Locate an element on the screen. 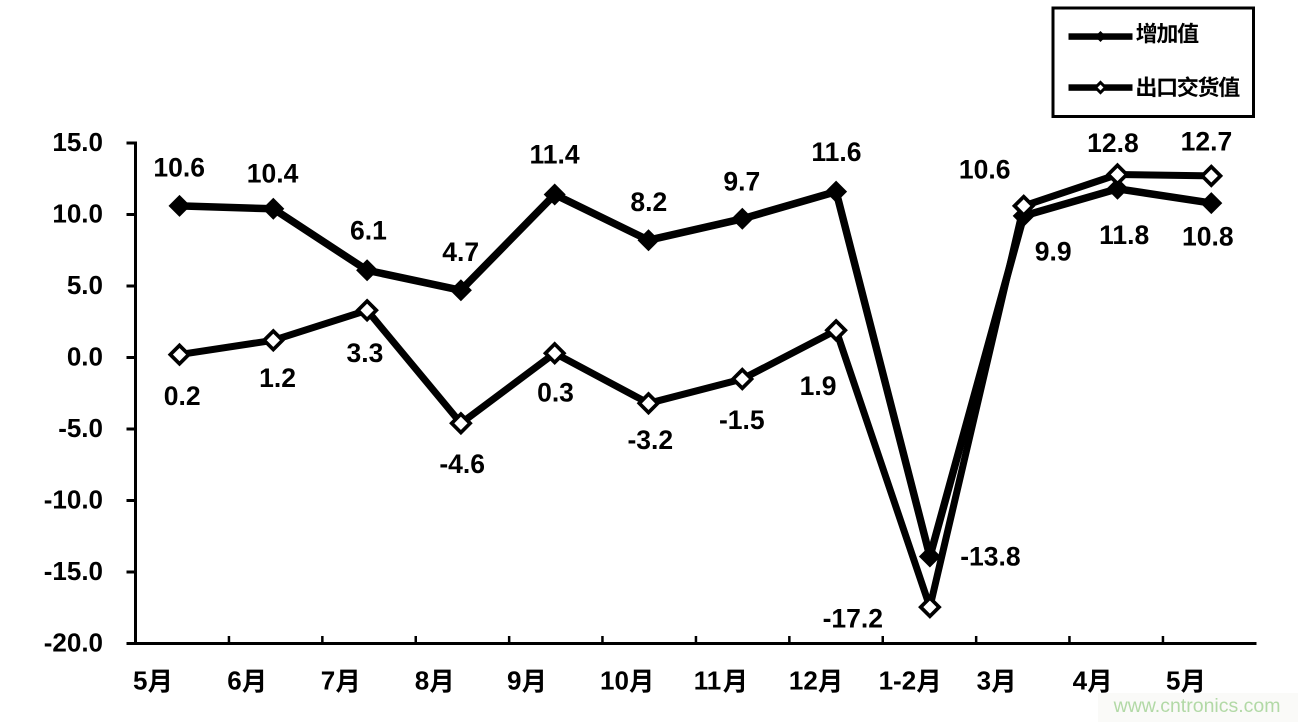 The width and height of the screenshot is (1298, 722). svg-text: 8 is located at coordinates (422, 680).